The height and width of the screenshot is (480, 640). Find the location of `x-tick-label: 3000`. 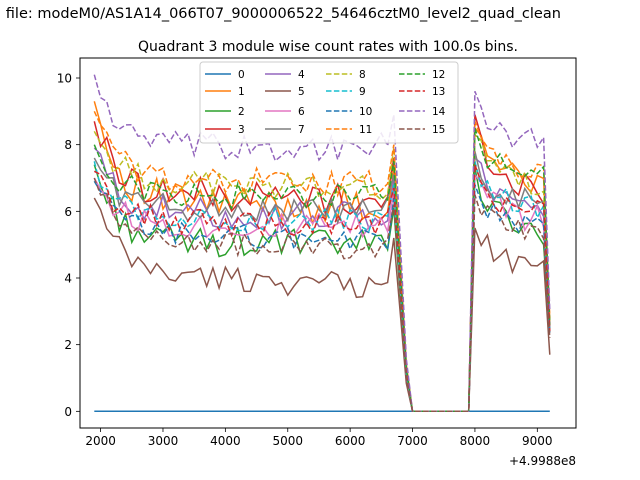

x-tick-label: 3000 is located at coordinates (163, 441).